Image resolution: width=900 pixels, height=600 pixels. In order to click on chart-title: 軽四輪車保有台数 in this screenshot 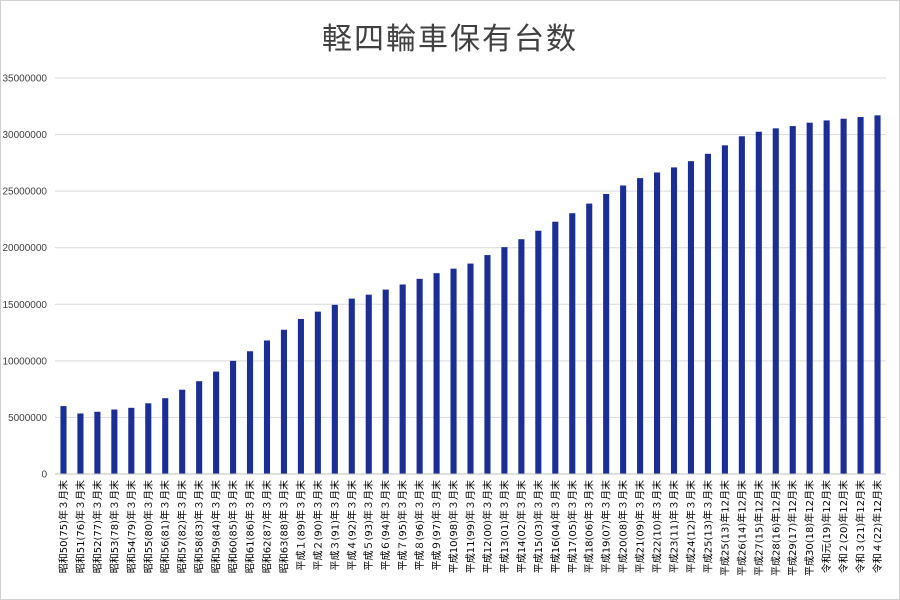, I will do `click(450, 39)`.